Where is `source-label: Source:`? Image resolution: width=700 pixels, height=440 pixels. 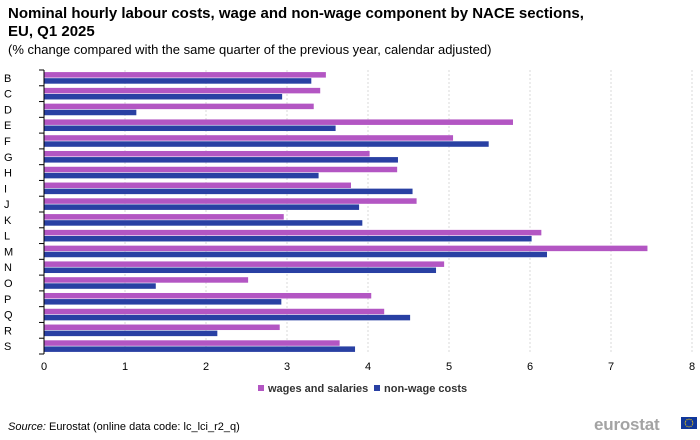 source-label: Source: is located at coordinates (27, 427).